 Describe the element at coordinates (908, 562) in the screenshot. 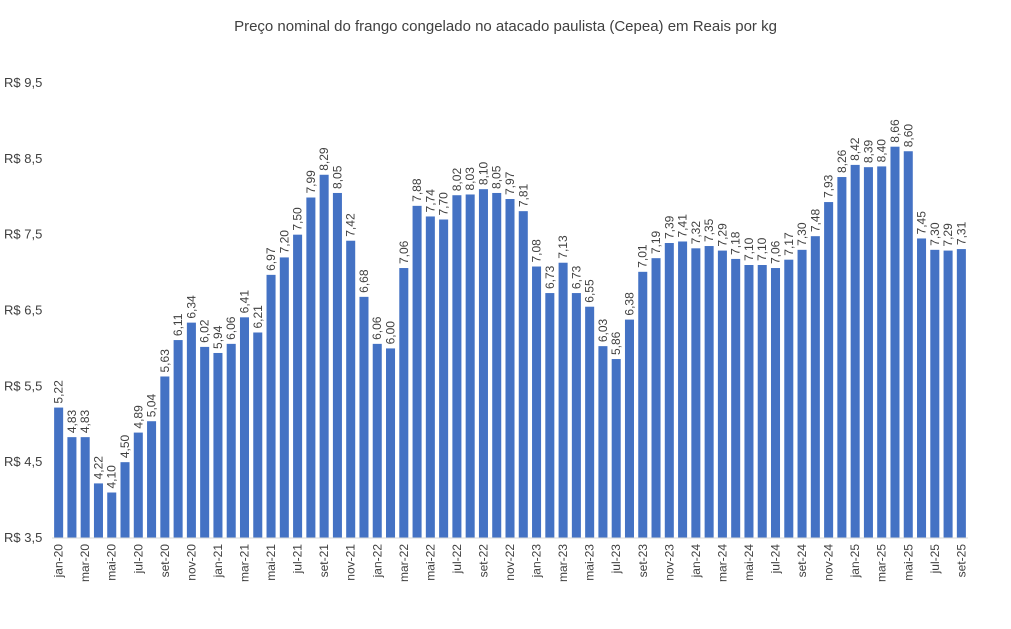

I see `x-tick-label: mai-25` at that location.